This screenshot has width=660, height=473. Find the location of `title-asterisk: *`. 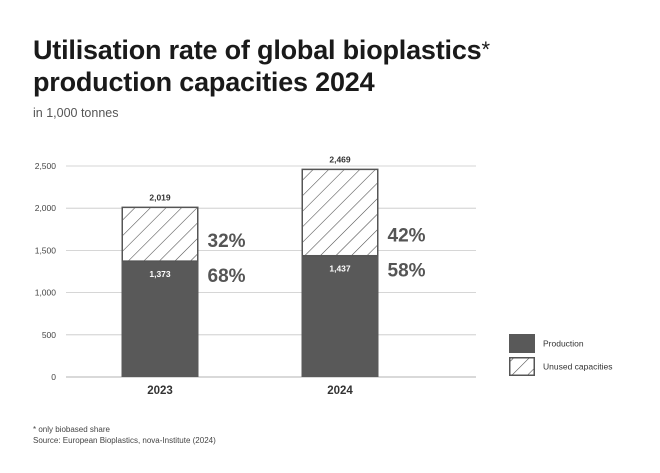

title-asterisk: * is located at coordinates (485, 49).